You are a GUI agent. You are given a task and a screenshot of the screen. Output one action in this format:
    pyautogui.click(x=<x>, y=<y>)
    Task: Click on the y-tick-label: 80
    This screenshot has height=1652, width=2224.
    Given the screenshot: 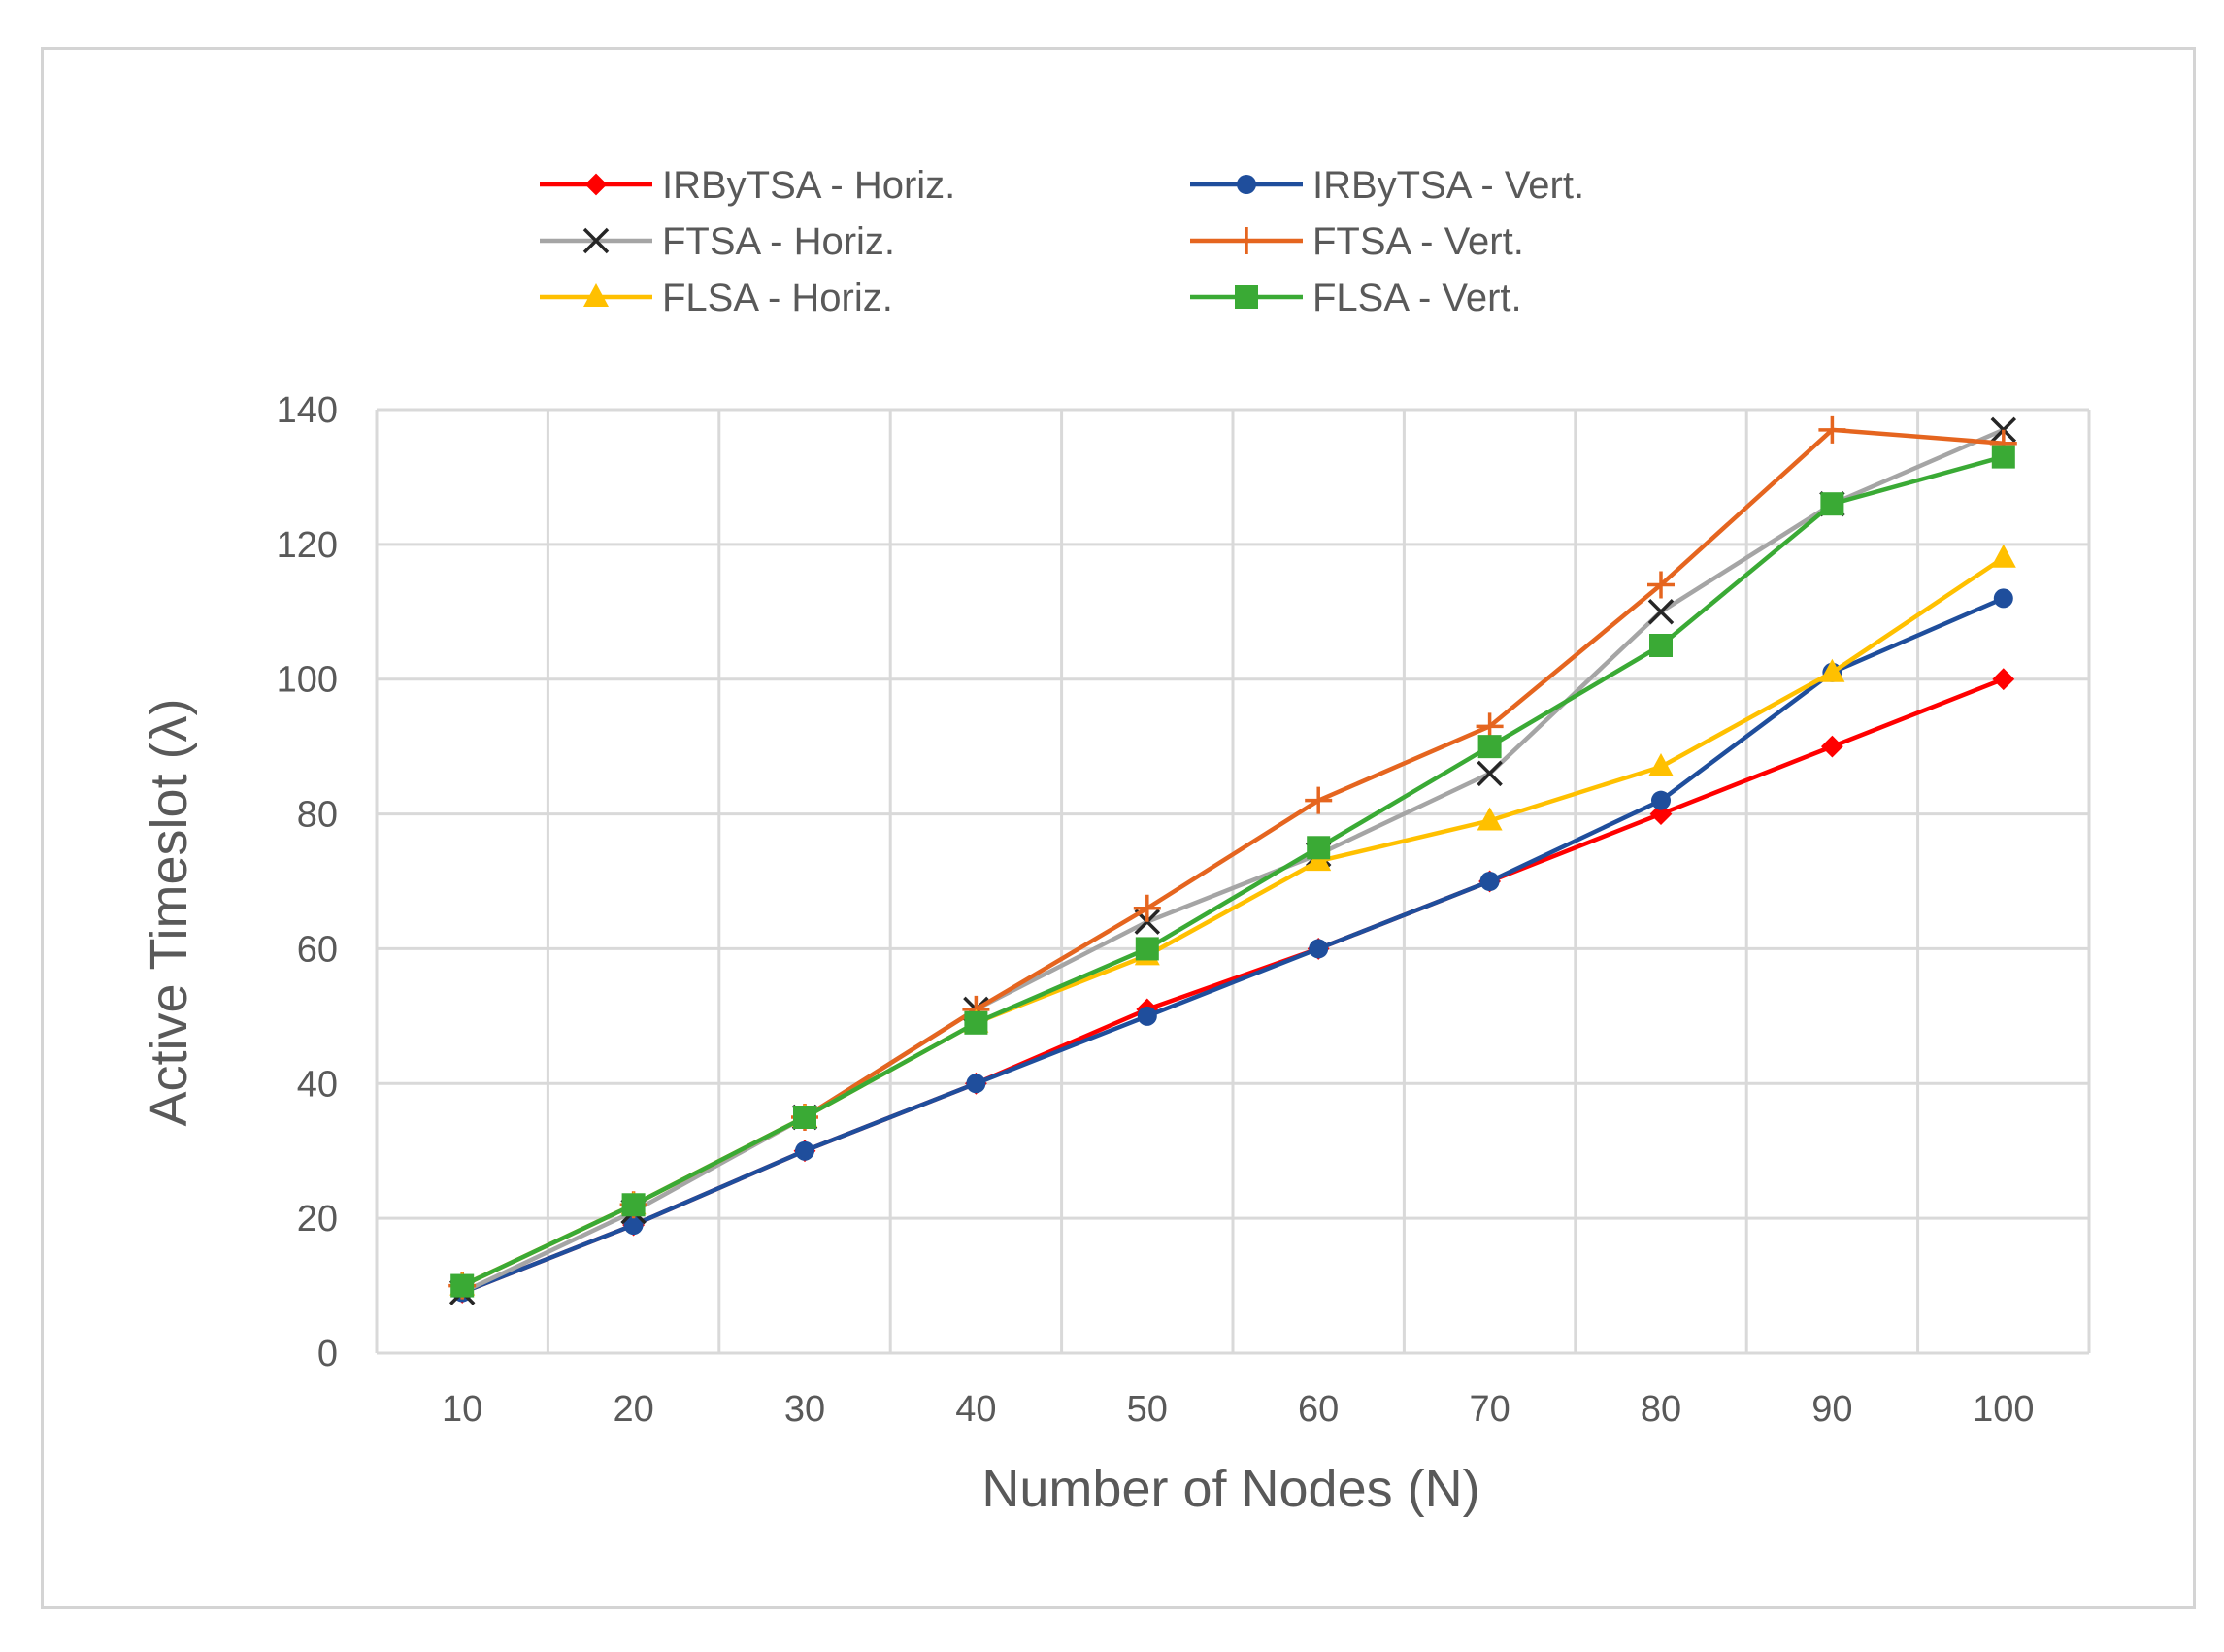 What is the action you would take?
    pyautogui.click(x=317, y=815)
    